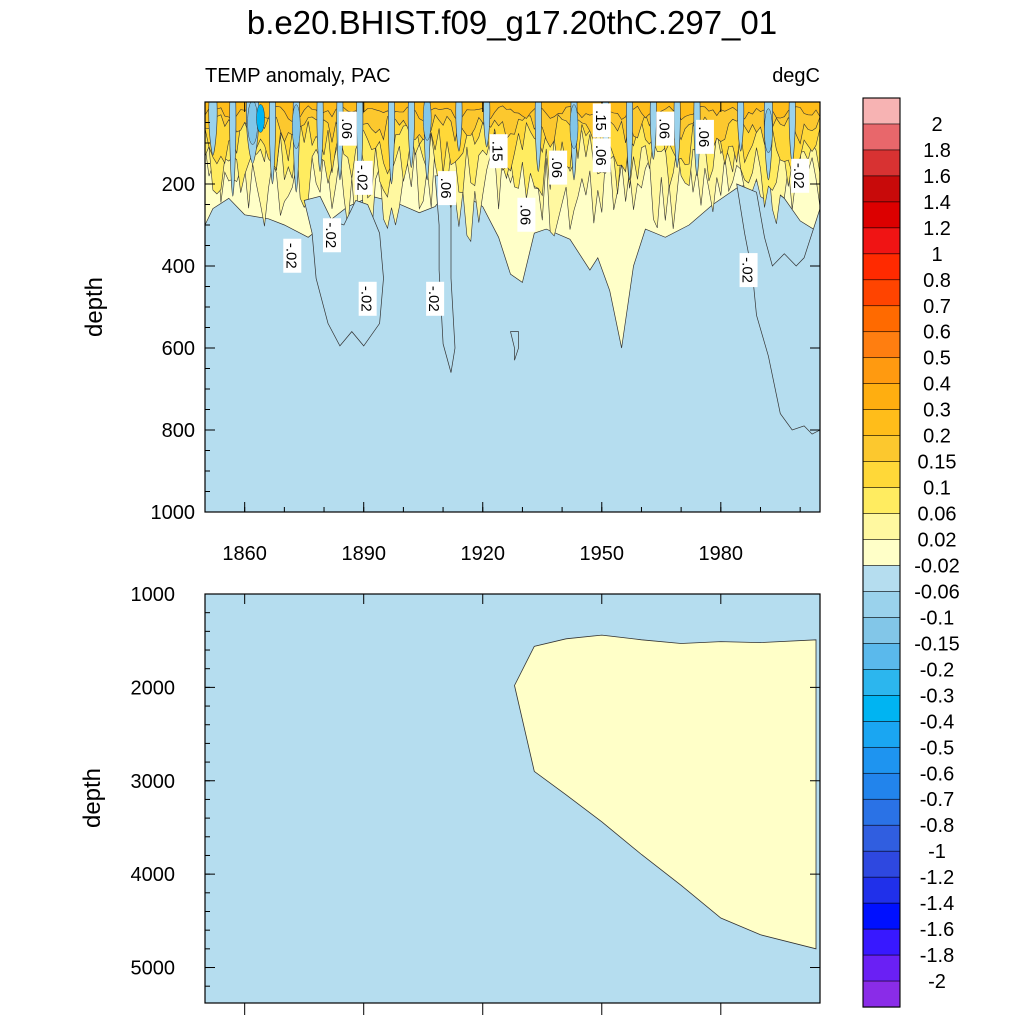  I want to click on colorbar-label: -0.1, so click(937, 618).